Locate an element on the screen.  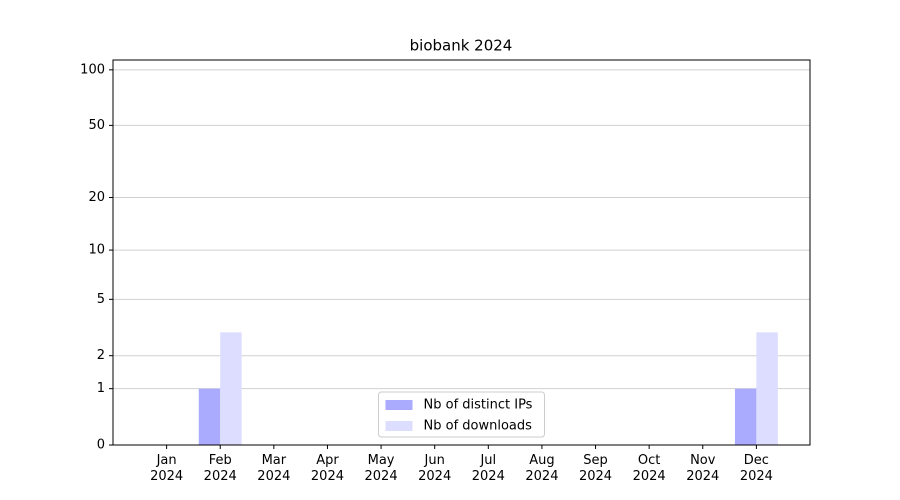
x-tick-label: Nov 2024 is located at coordinates (703, 468).